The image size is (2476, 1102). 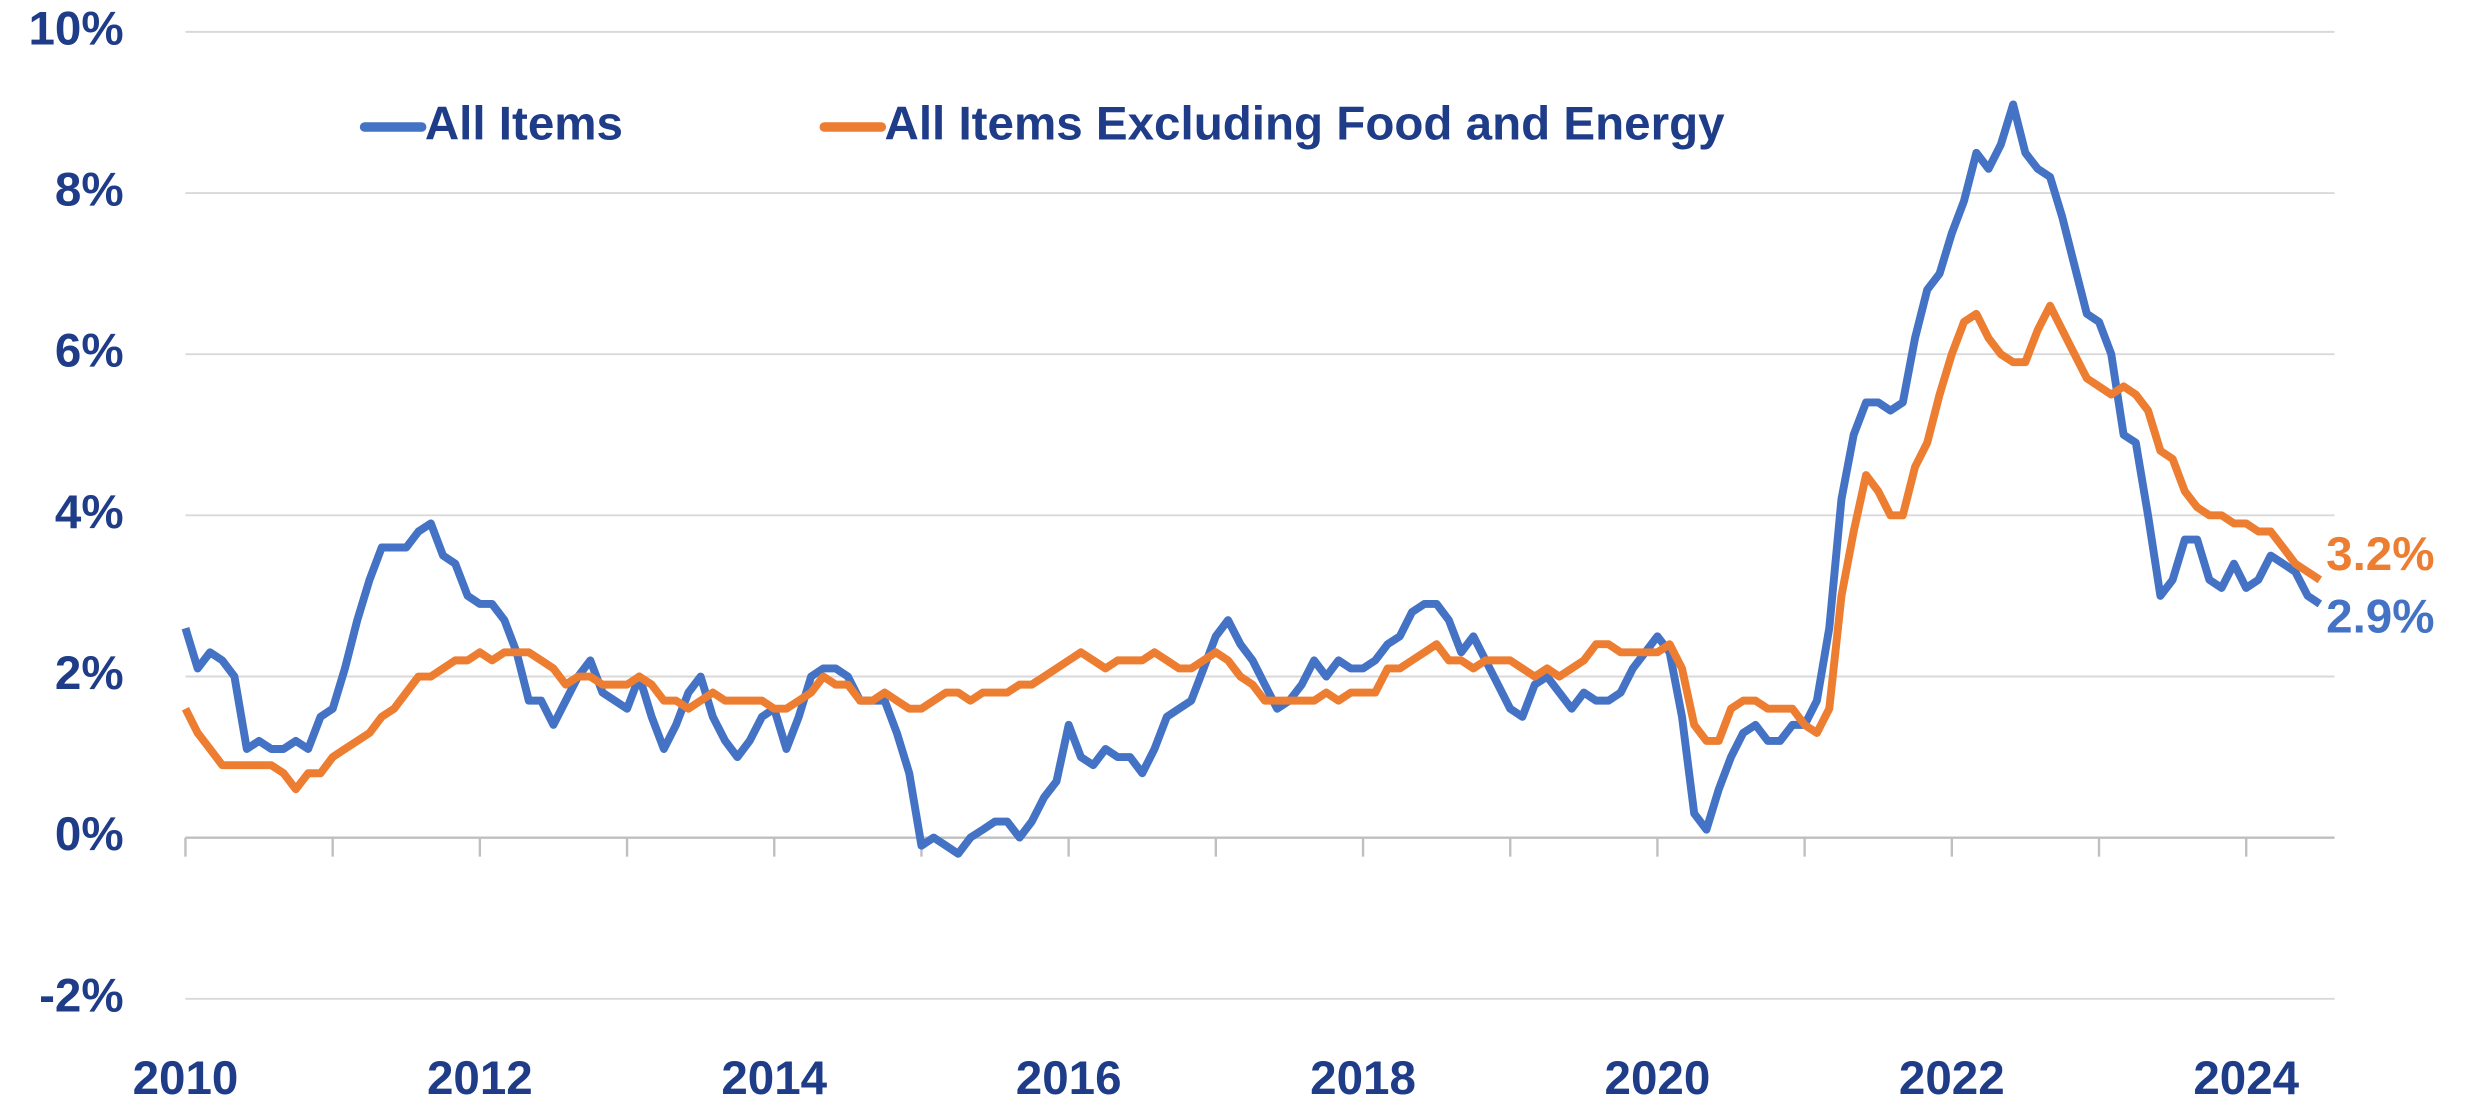 I want to click on x-tick-label: 2018, so click(x=1363, y=1077).